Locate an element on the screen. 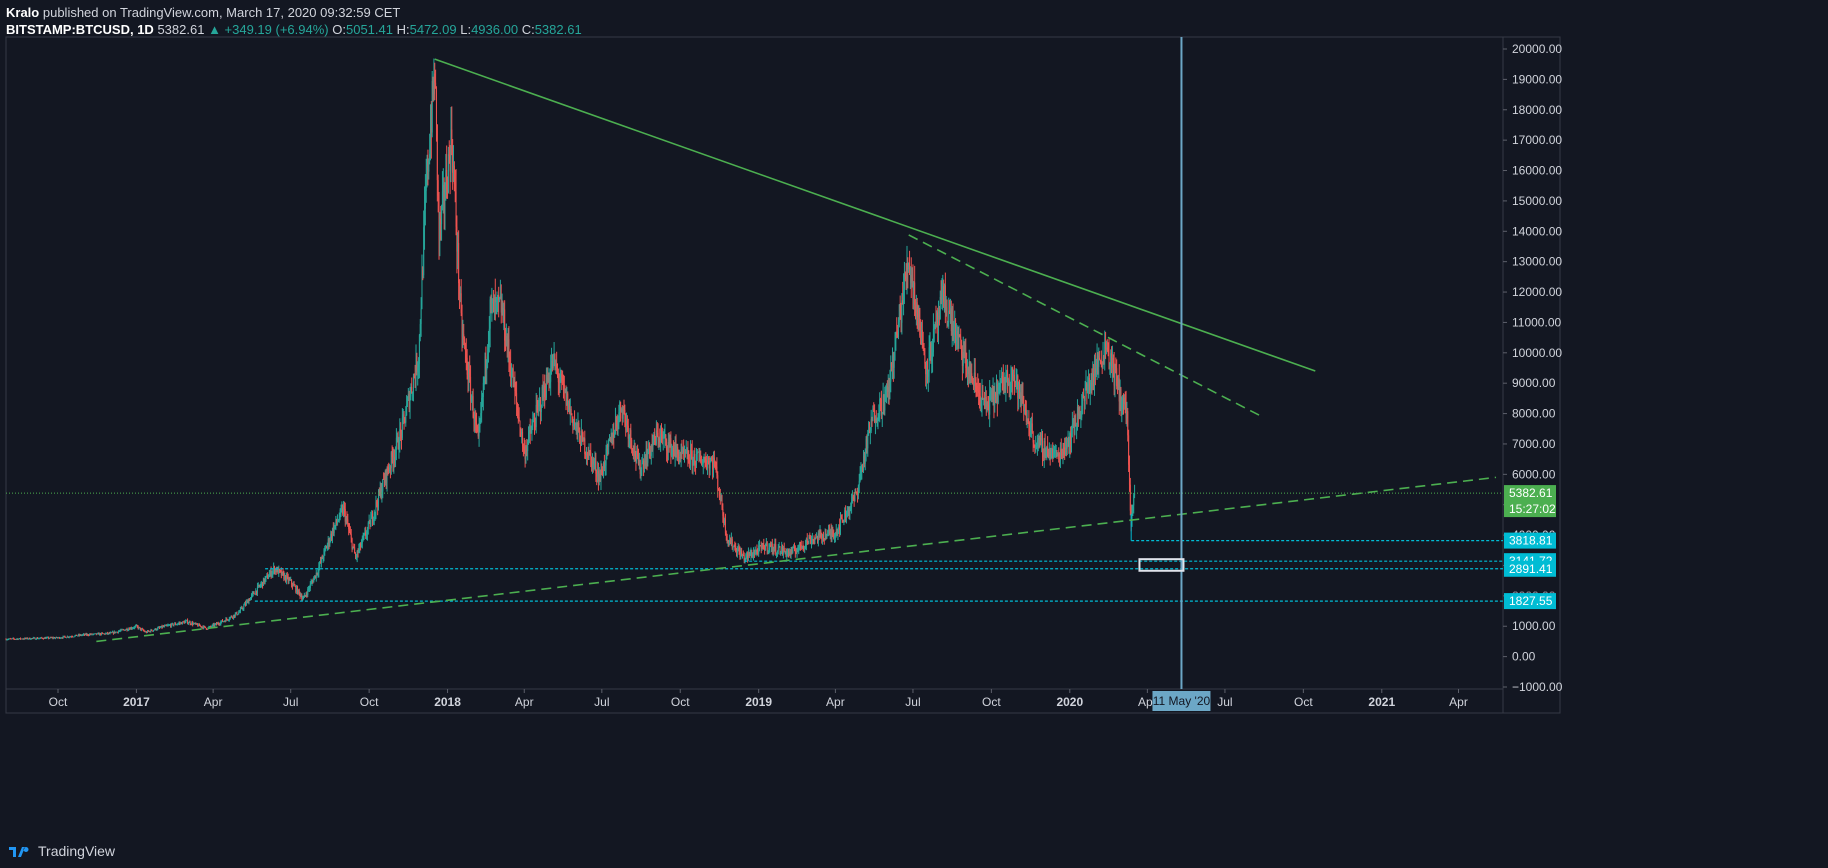 Image resolution: width=1828 pixels, height=868 pixels. support-levels is located at coordinates (878, 557).